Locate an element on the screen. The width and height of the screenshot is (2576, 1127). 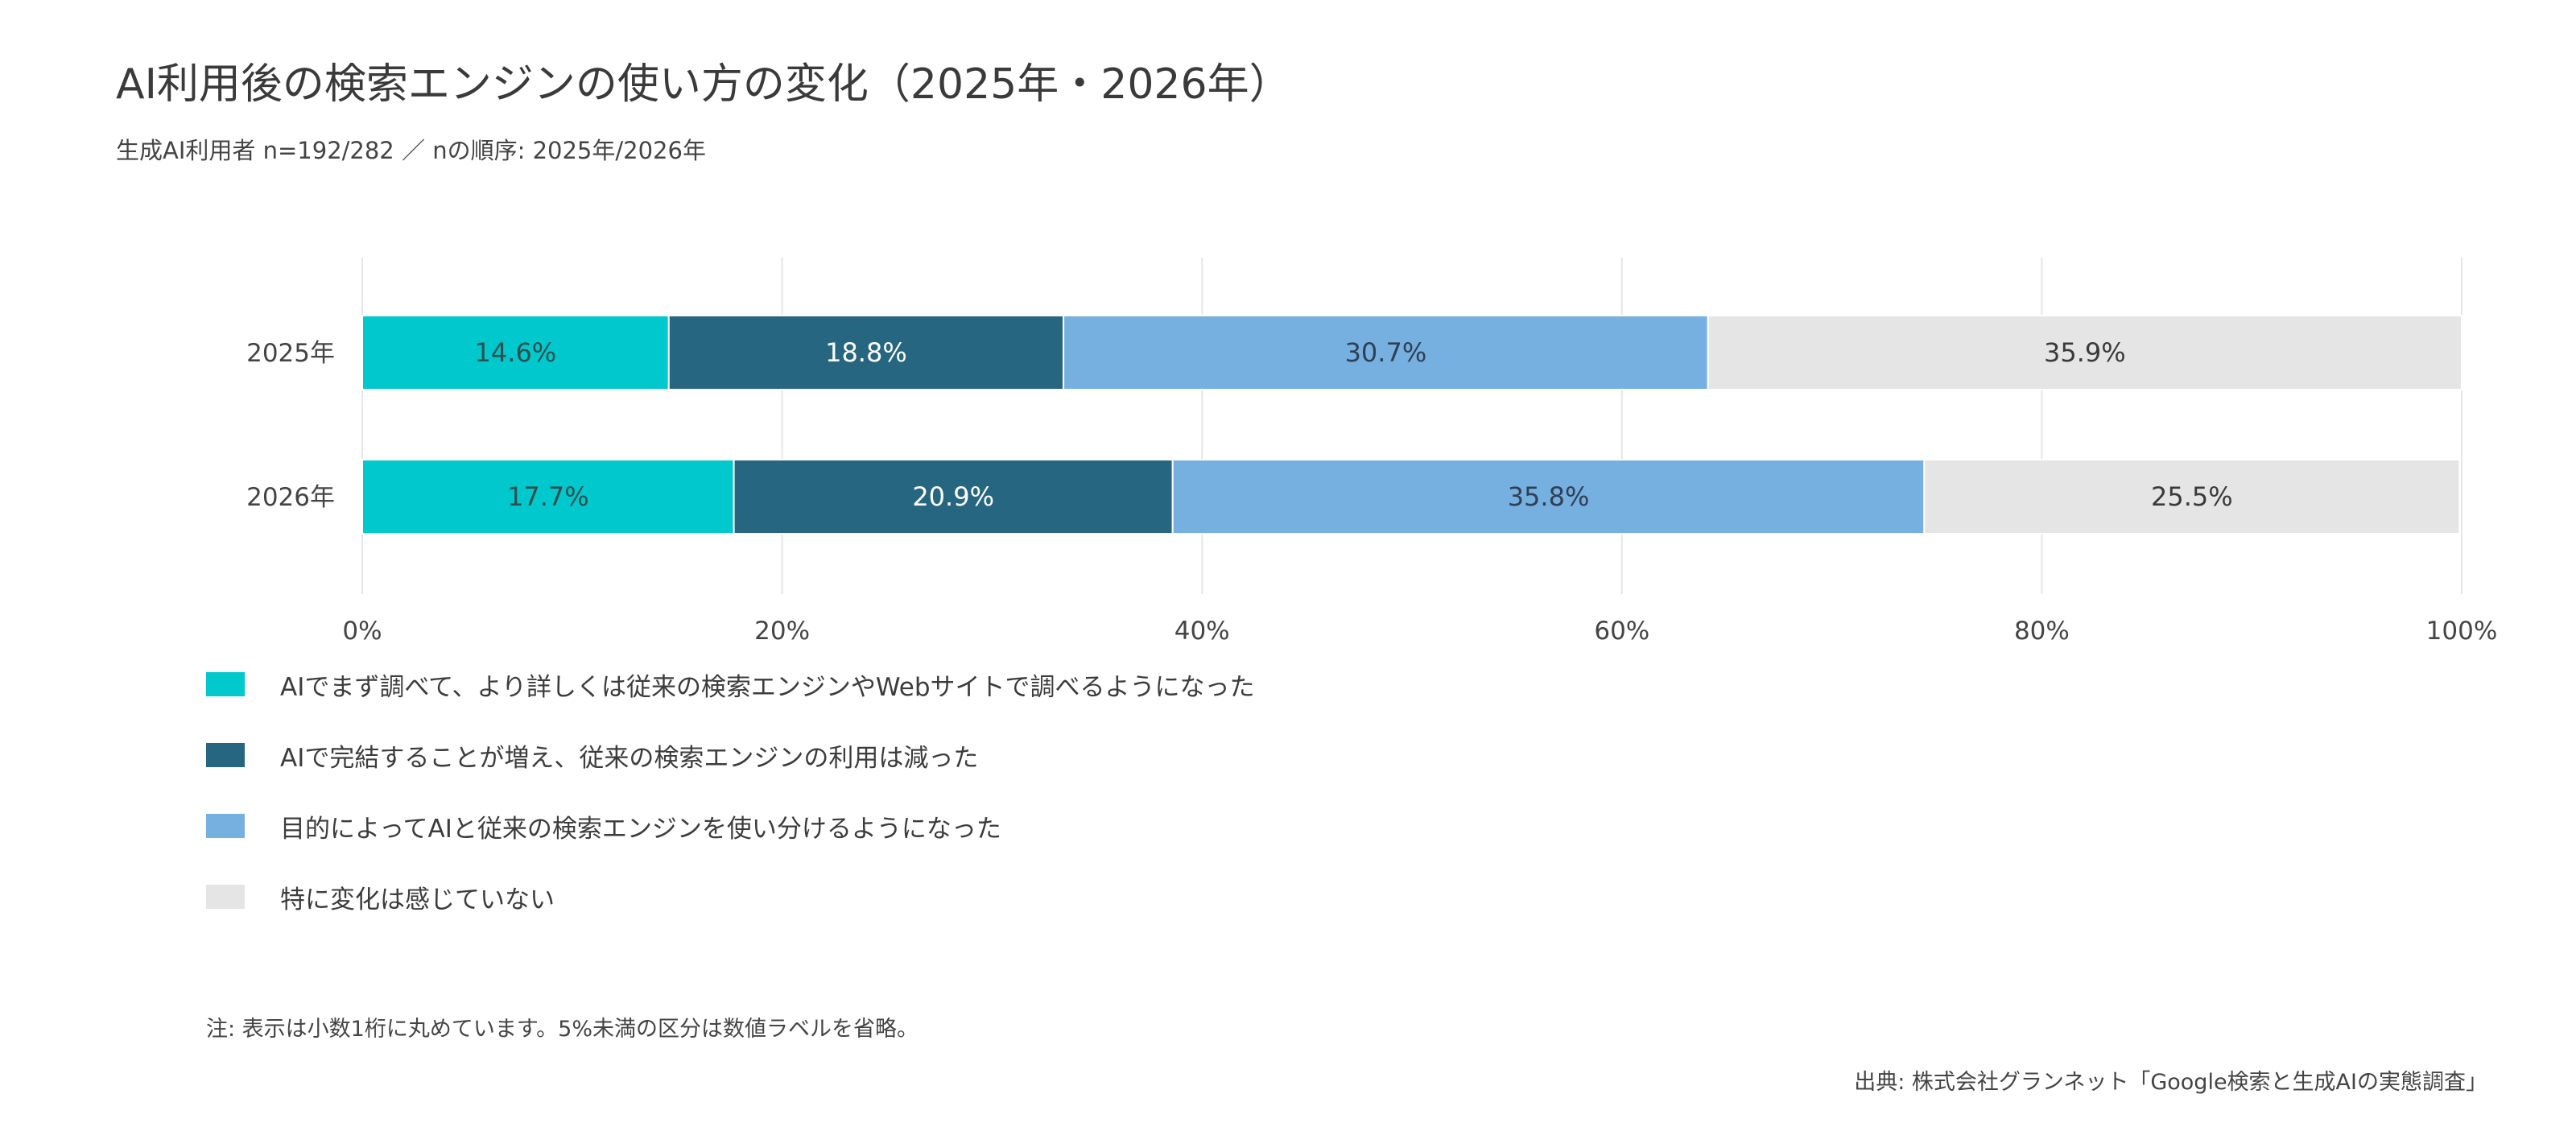
x-tick-label: 0% is located at coordinates (362, 631).